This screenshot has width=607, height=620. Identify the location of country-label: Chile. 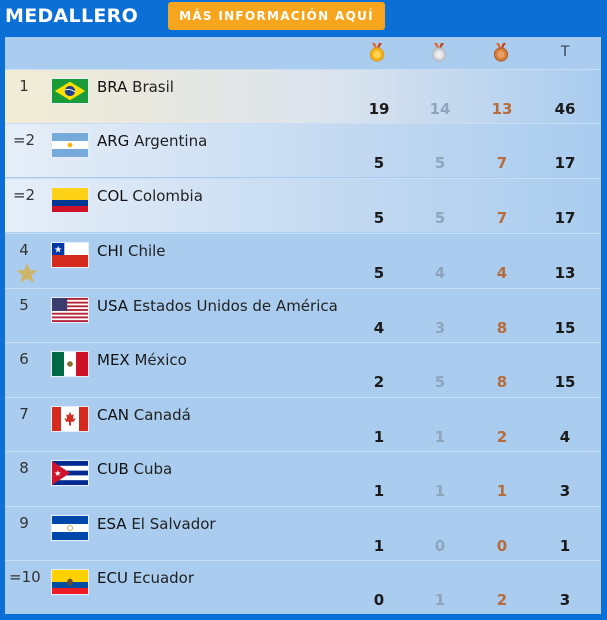
(146, 251).